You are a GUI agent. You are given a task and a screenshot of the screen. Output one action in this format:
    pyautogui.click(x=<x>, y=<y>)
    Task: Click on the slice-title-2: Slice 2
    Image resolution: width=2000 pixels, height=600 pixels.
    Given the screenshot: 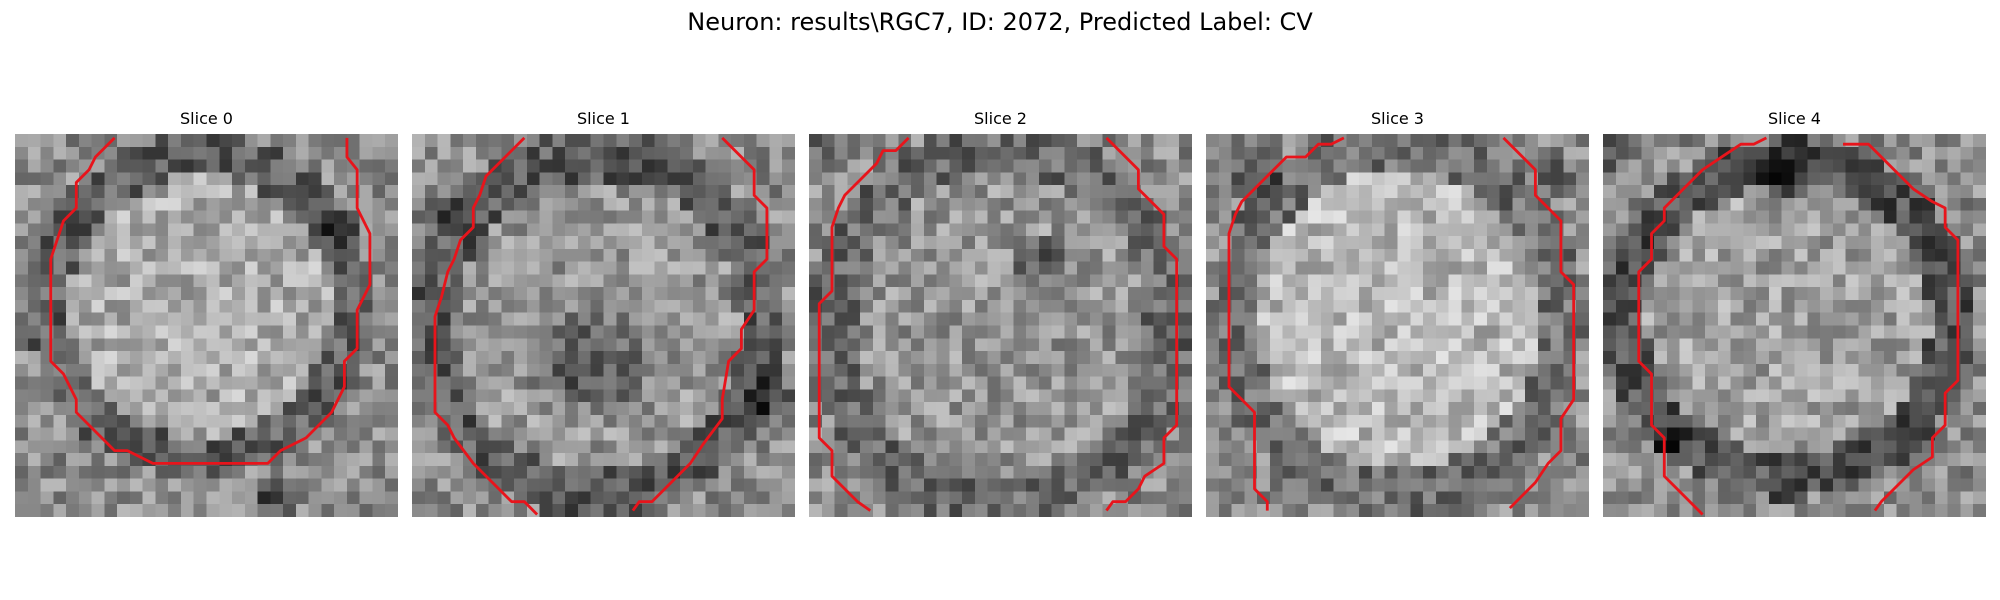 What is the action you would take?
    pyautogui.click(x=1000, y=118)
    